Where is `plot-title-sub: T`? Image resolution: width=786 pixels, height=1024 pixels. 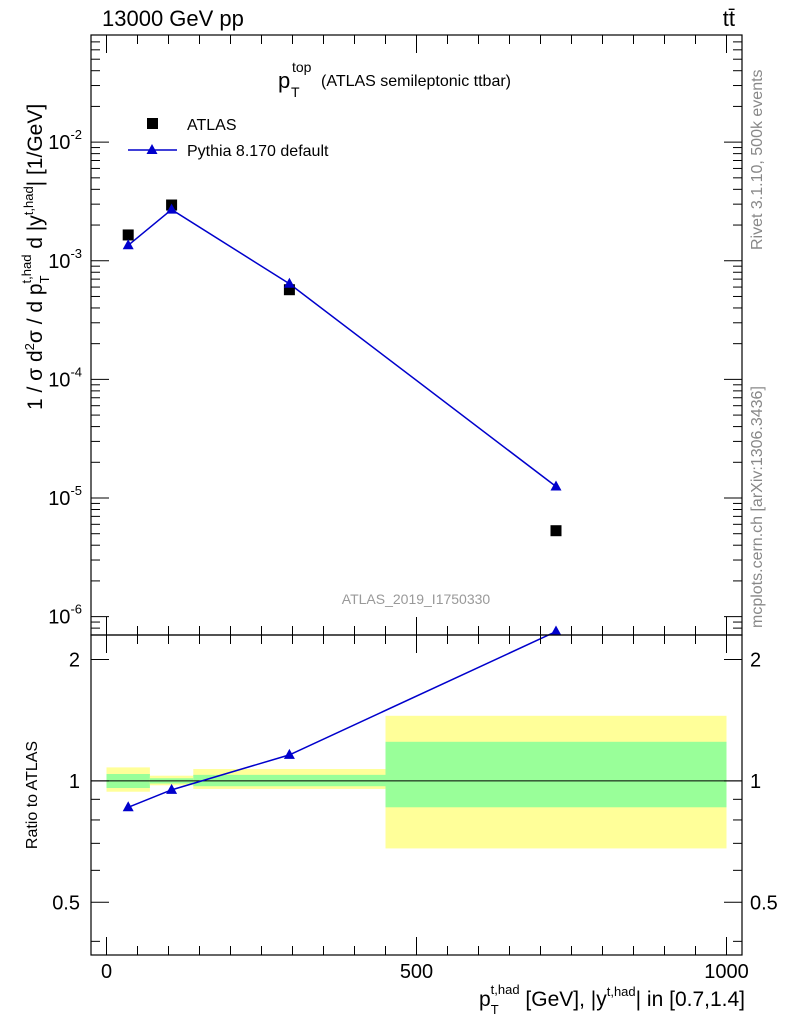 plot-title-sub: T is located at coordinates (295, 92).